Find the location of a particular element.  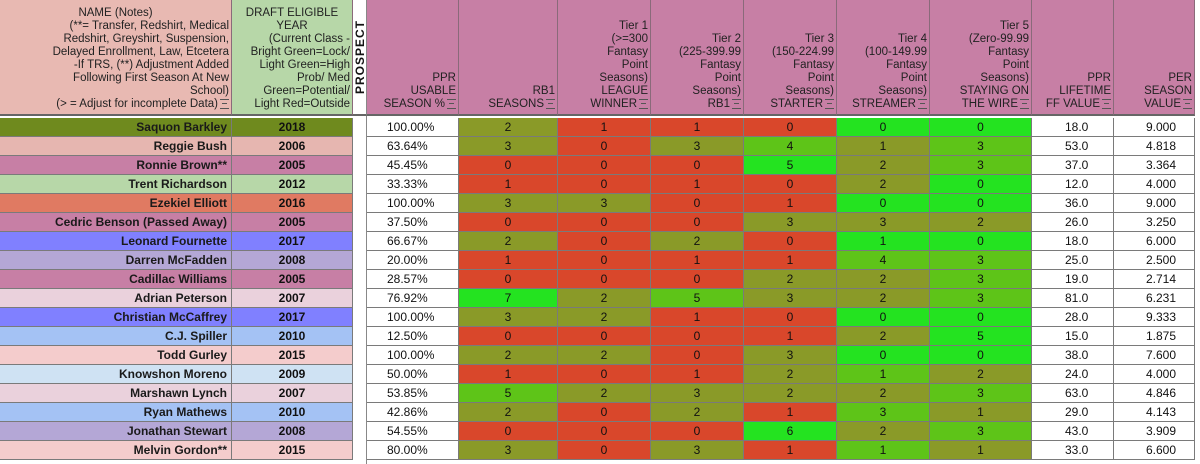

per-cell: 2.500 is located at coordinates (1154, 260).